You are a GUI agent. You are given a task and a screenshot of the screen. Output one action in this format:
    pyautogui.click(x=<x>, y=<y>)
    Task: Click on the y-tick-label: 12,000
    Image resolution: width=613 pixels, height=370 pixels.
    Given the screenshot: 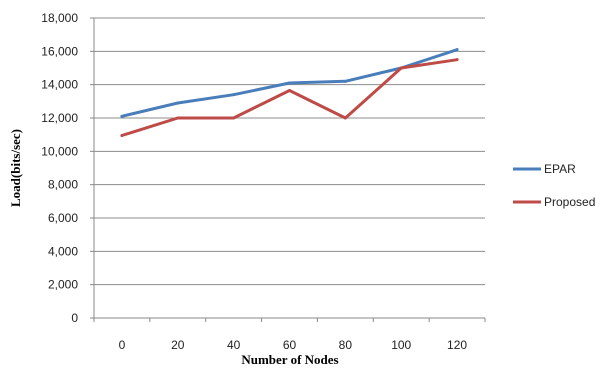 What is the action you would take?
    pyautogui.click(x=59, y=118)
    